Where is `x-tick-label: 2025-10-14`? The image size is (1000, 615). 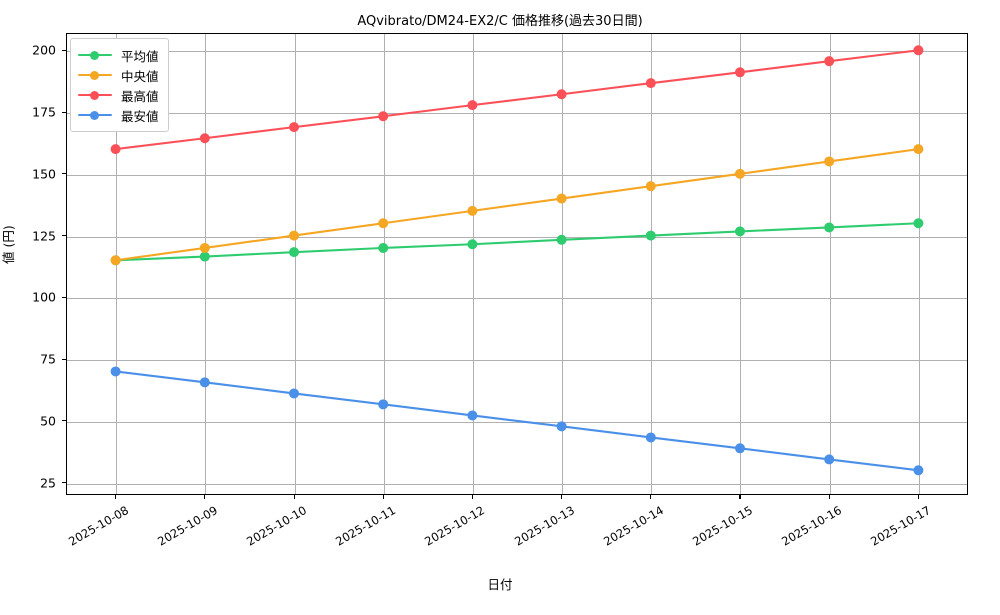
x-tick-label: 2025-10-14 is located at coordinates (633, 526).